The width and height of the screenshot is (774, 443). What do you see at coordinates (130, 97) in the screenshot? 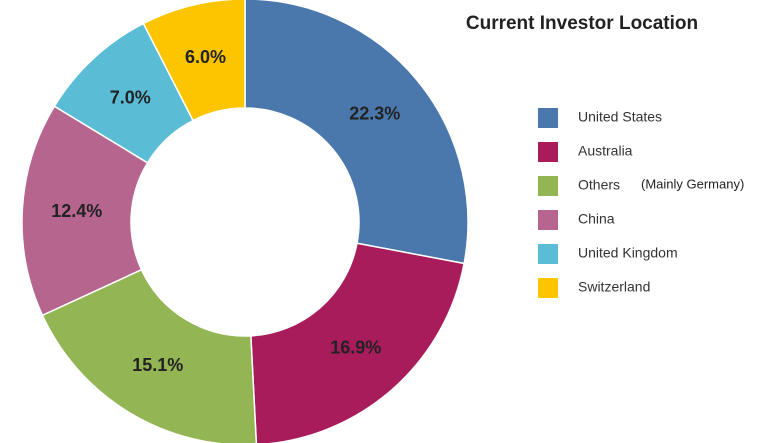
I see `slice-label: 7.0%` at bounding box center [130, 97].